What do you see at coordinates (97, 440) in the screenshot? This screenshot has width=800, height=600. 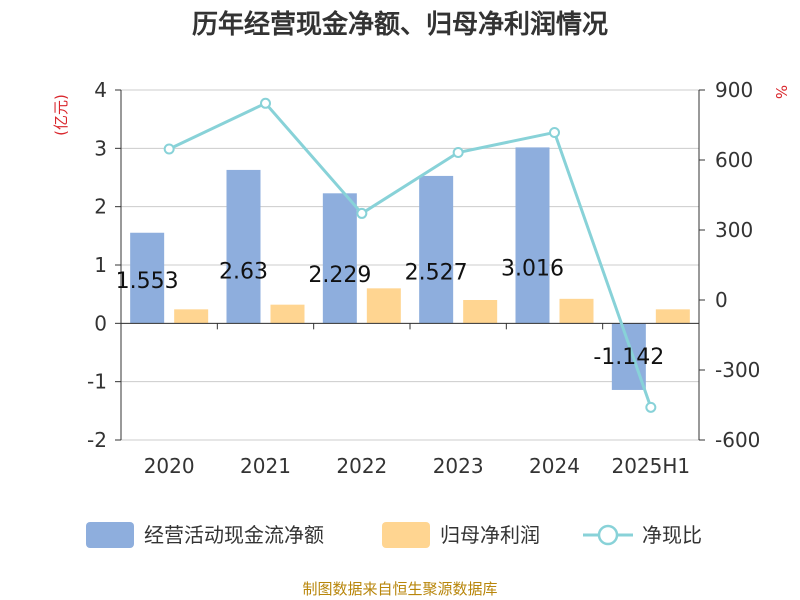 I see `left-tick-label: -2` at bounding box center [97, 440].